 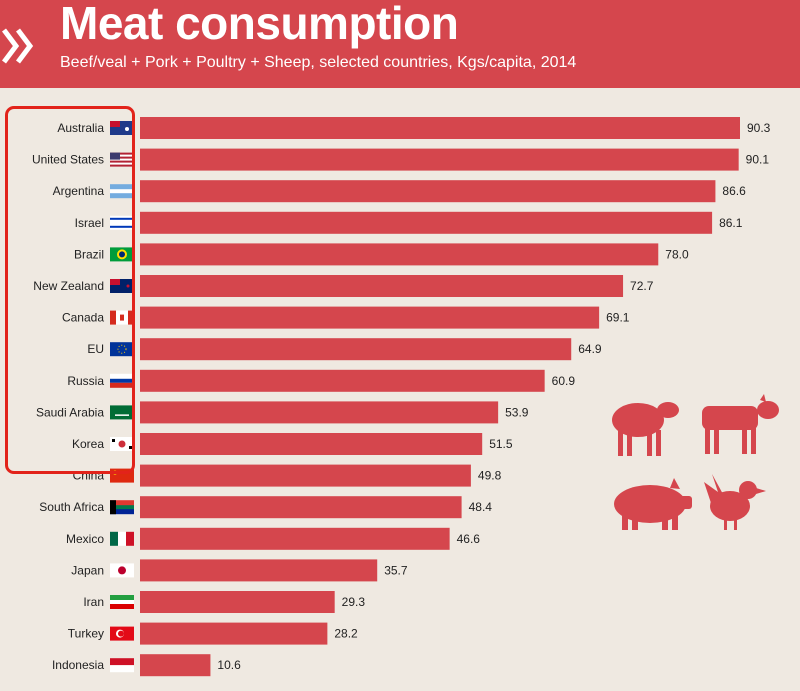 I want to click on australia-flag, so click(x=122, y=128).